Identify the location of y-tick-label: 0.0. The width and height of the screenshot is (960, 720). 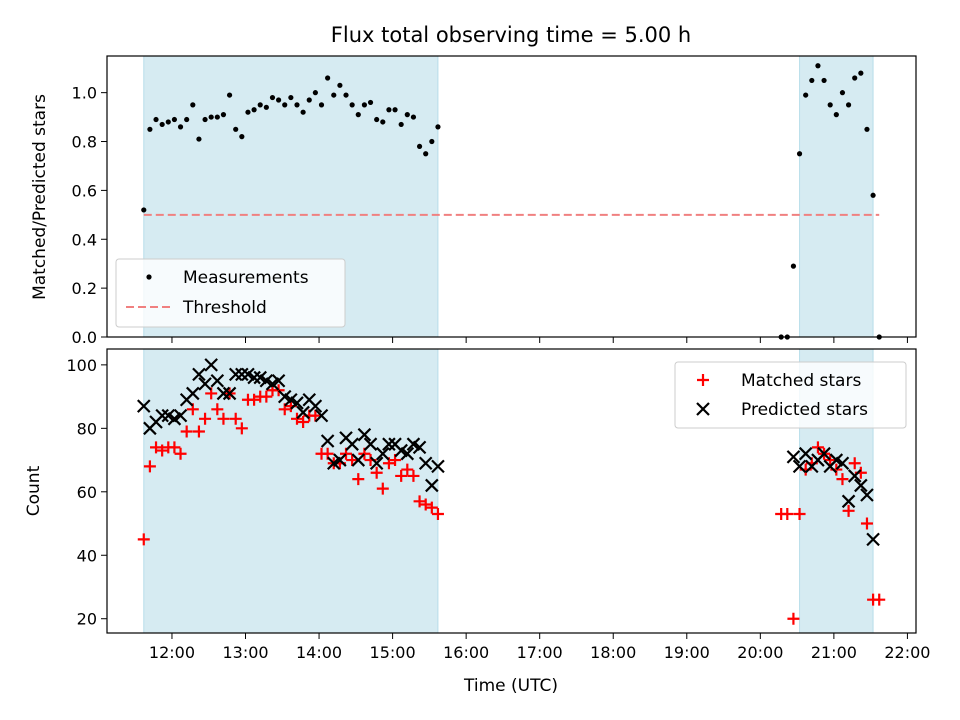
(84, 337).